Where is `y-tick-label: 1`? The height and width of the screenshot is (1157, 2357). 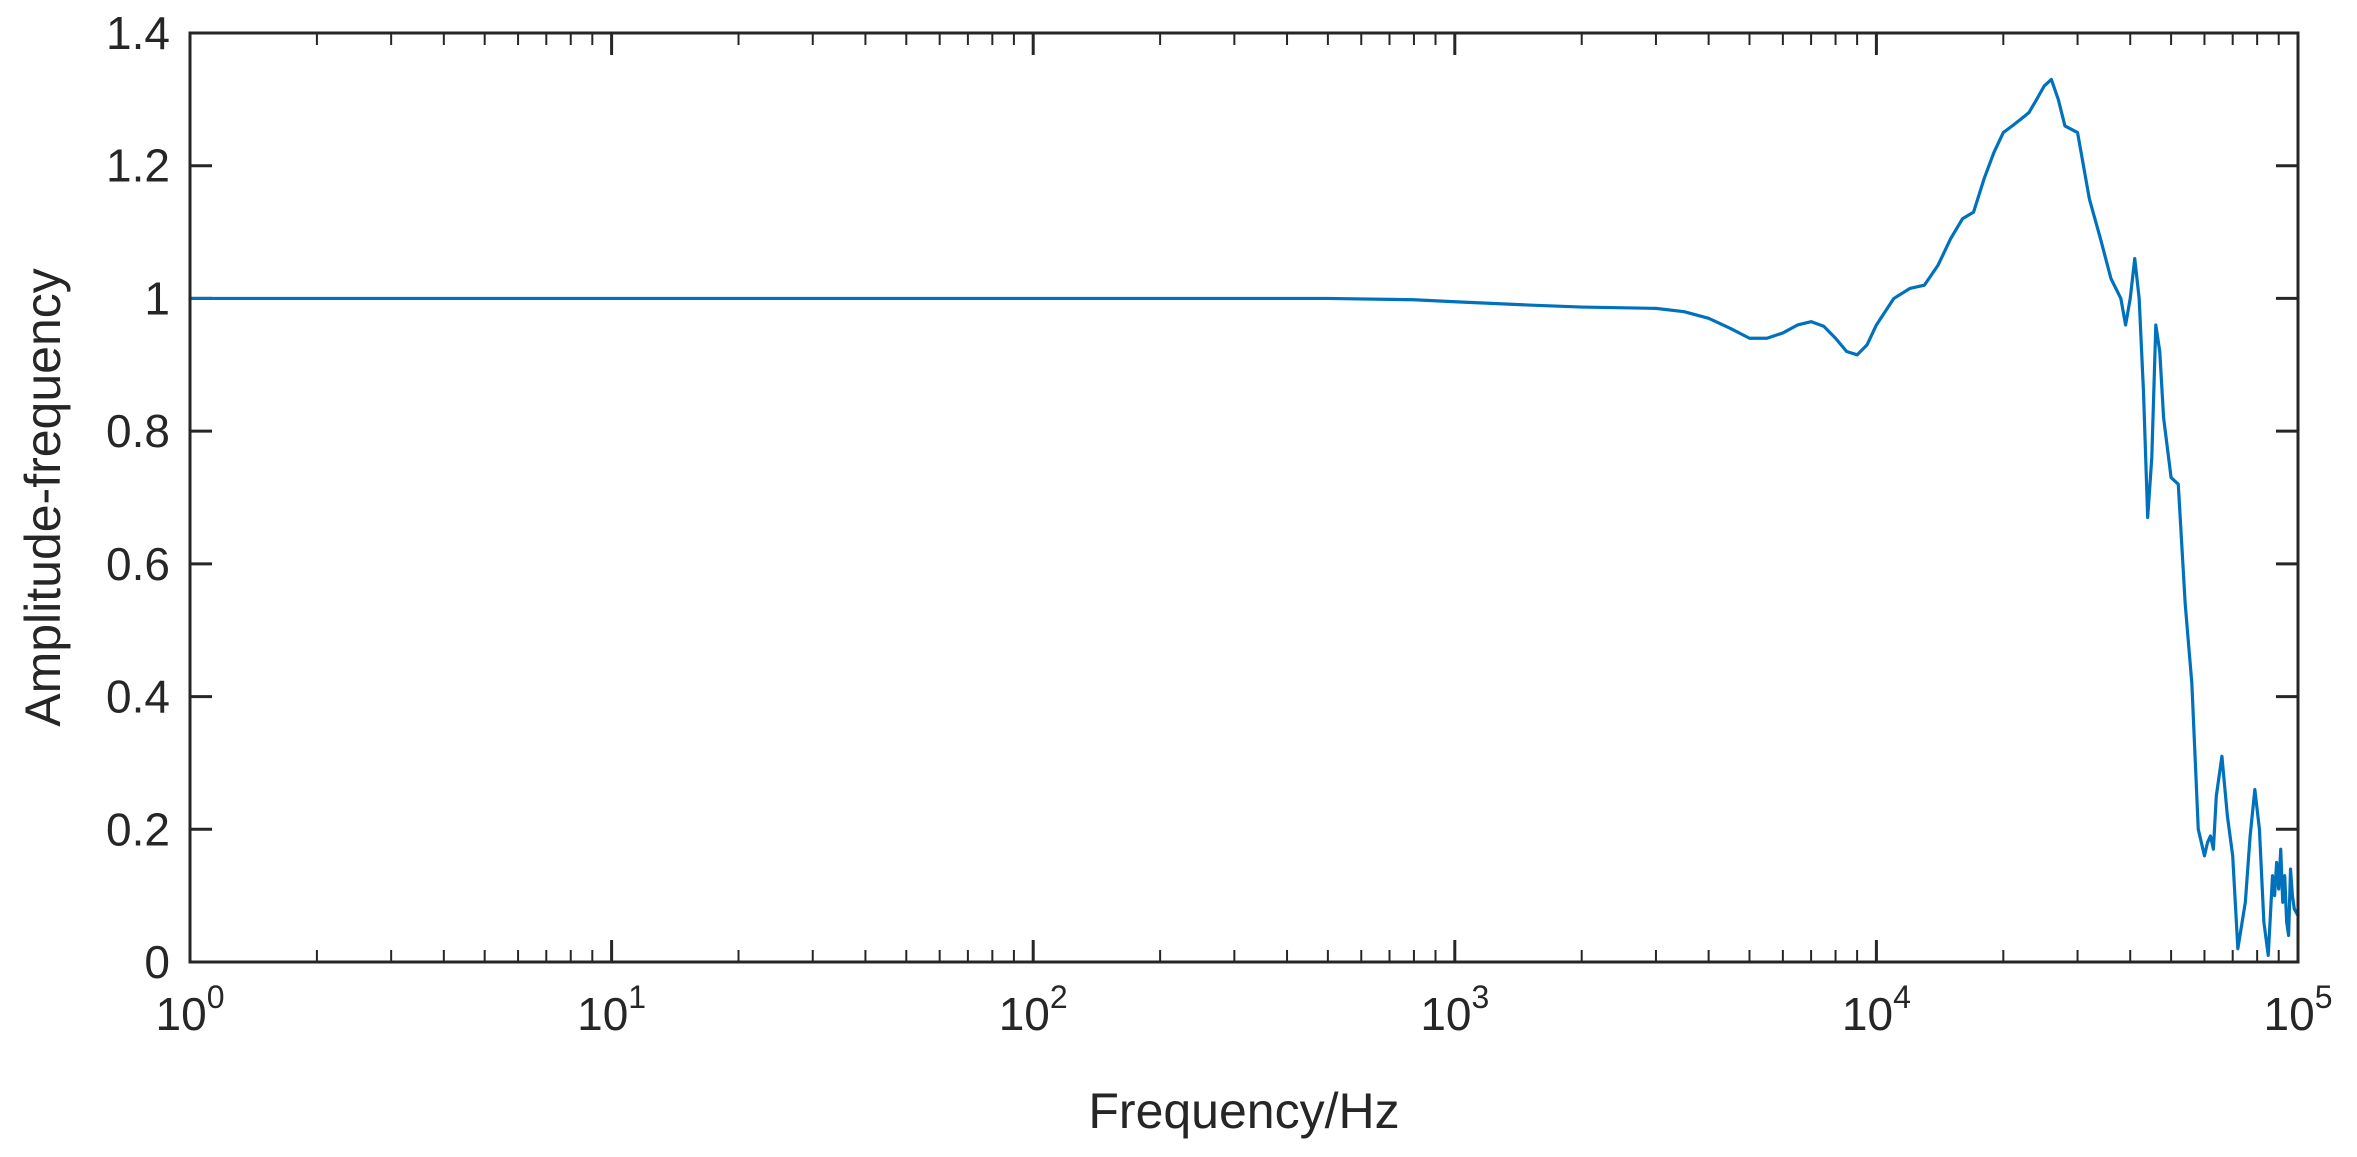
y-tick-label: 1 is located at coordinates (157, 298).